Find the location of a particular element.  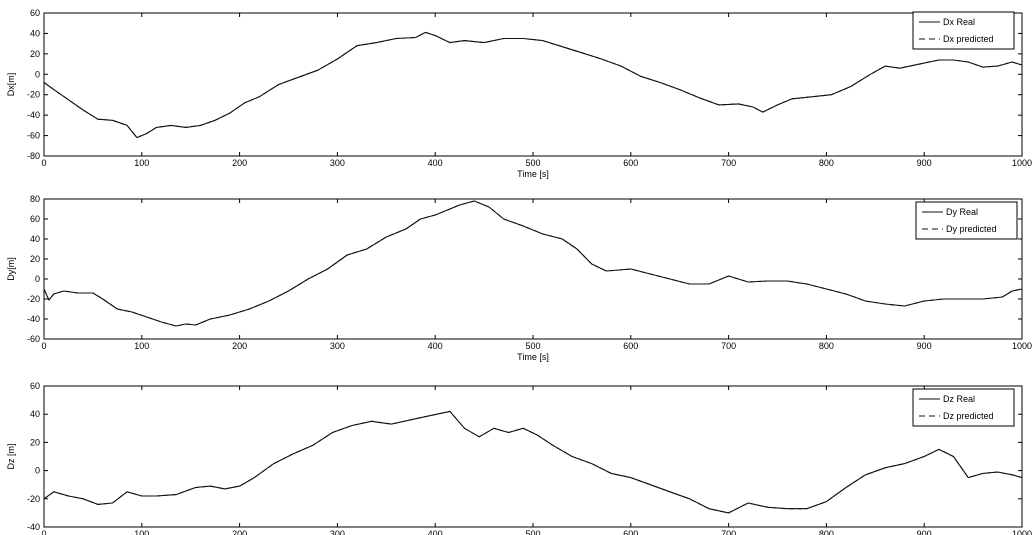

legend: Dy Real Dy predicted is located at coordinates (966, 220).